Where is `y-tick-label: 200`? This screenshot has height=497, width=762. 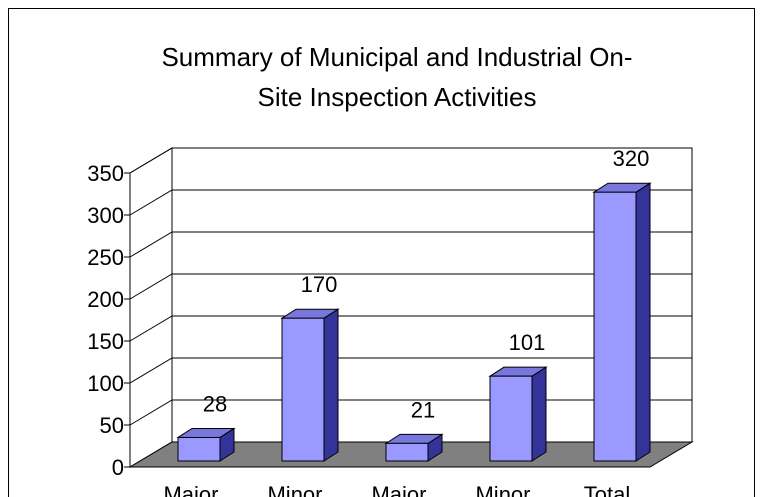
y-tick-label: 200 is located at coordinates (105, 299).